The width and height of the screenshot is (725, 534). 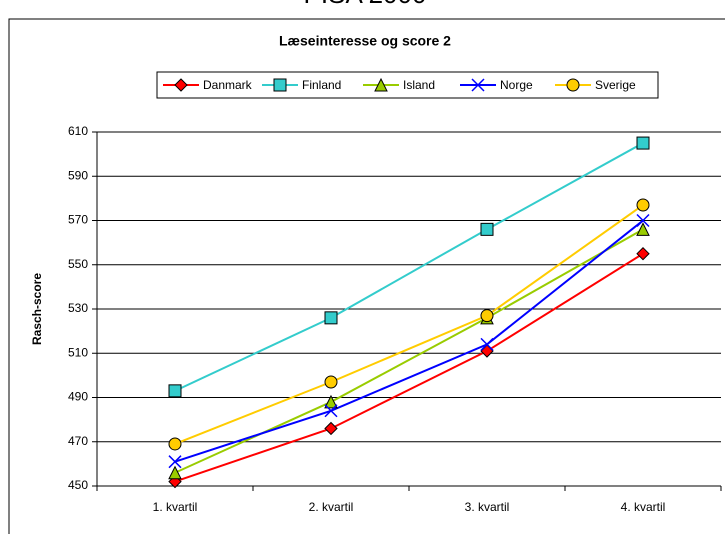 I want to click on x-tick-label: 3. kvartil, so click(x=487, y=507).